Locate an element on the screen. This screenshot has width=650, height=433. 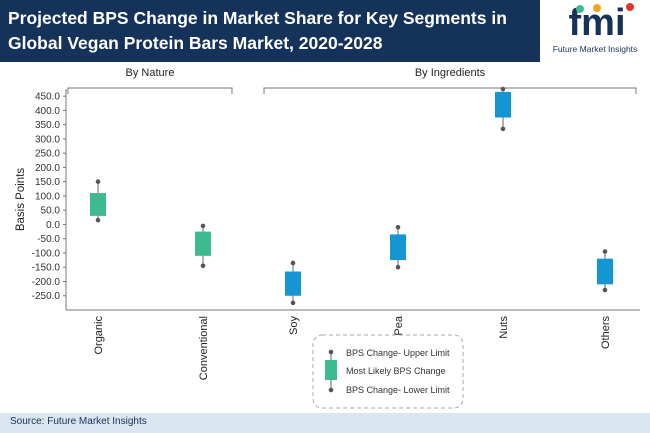
y-tick-label: 50.0 is located at coordinates (51, 211).